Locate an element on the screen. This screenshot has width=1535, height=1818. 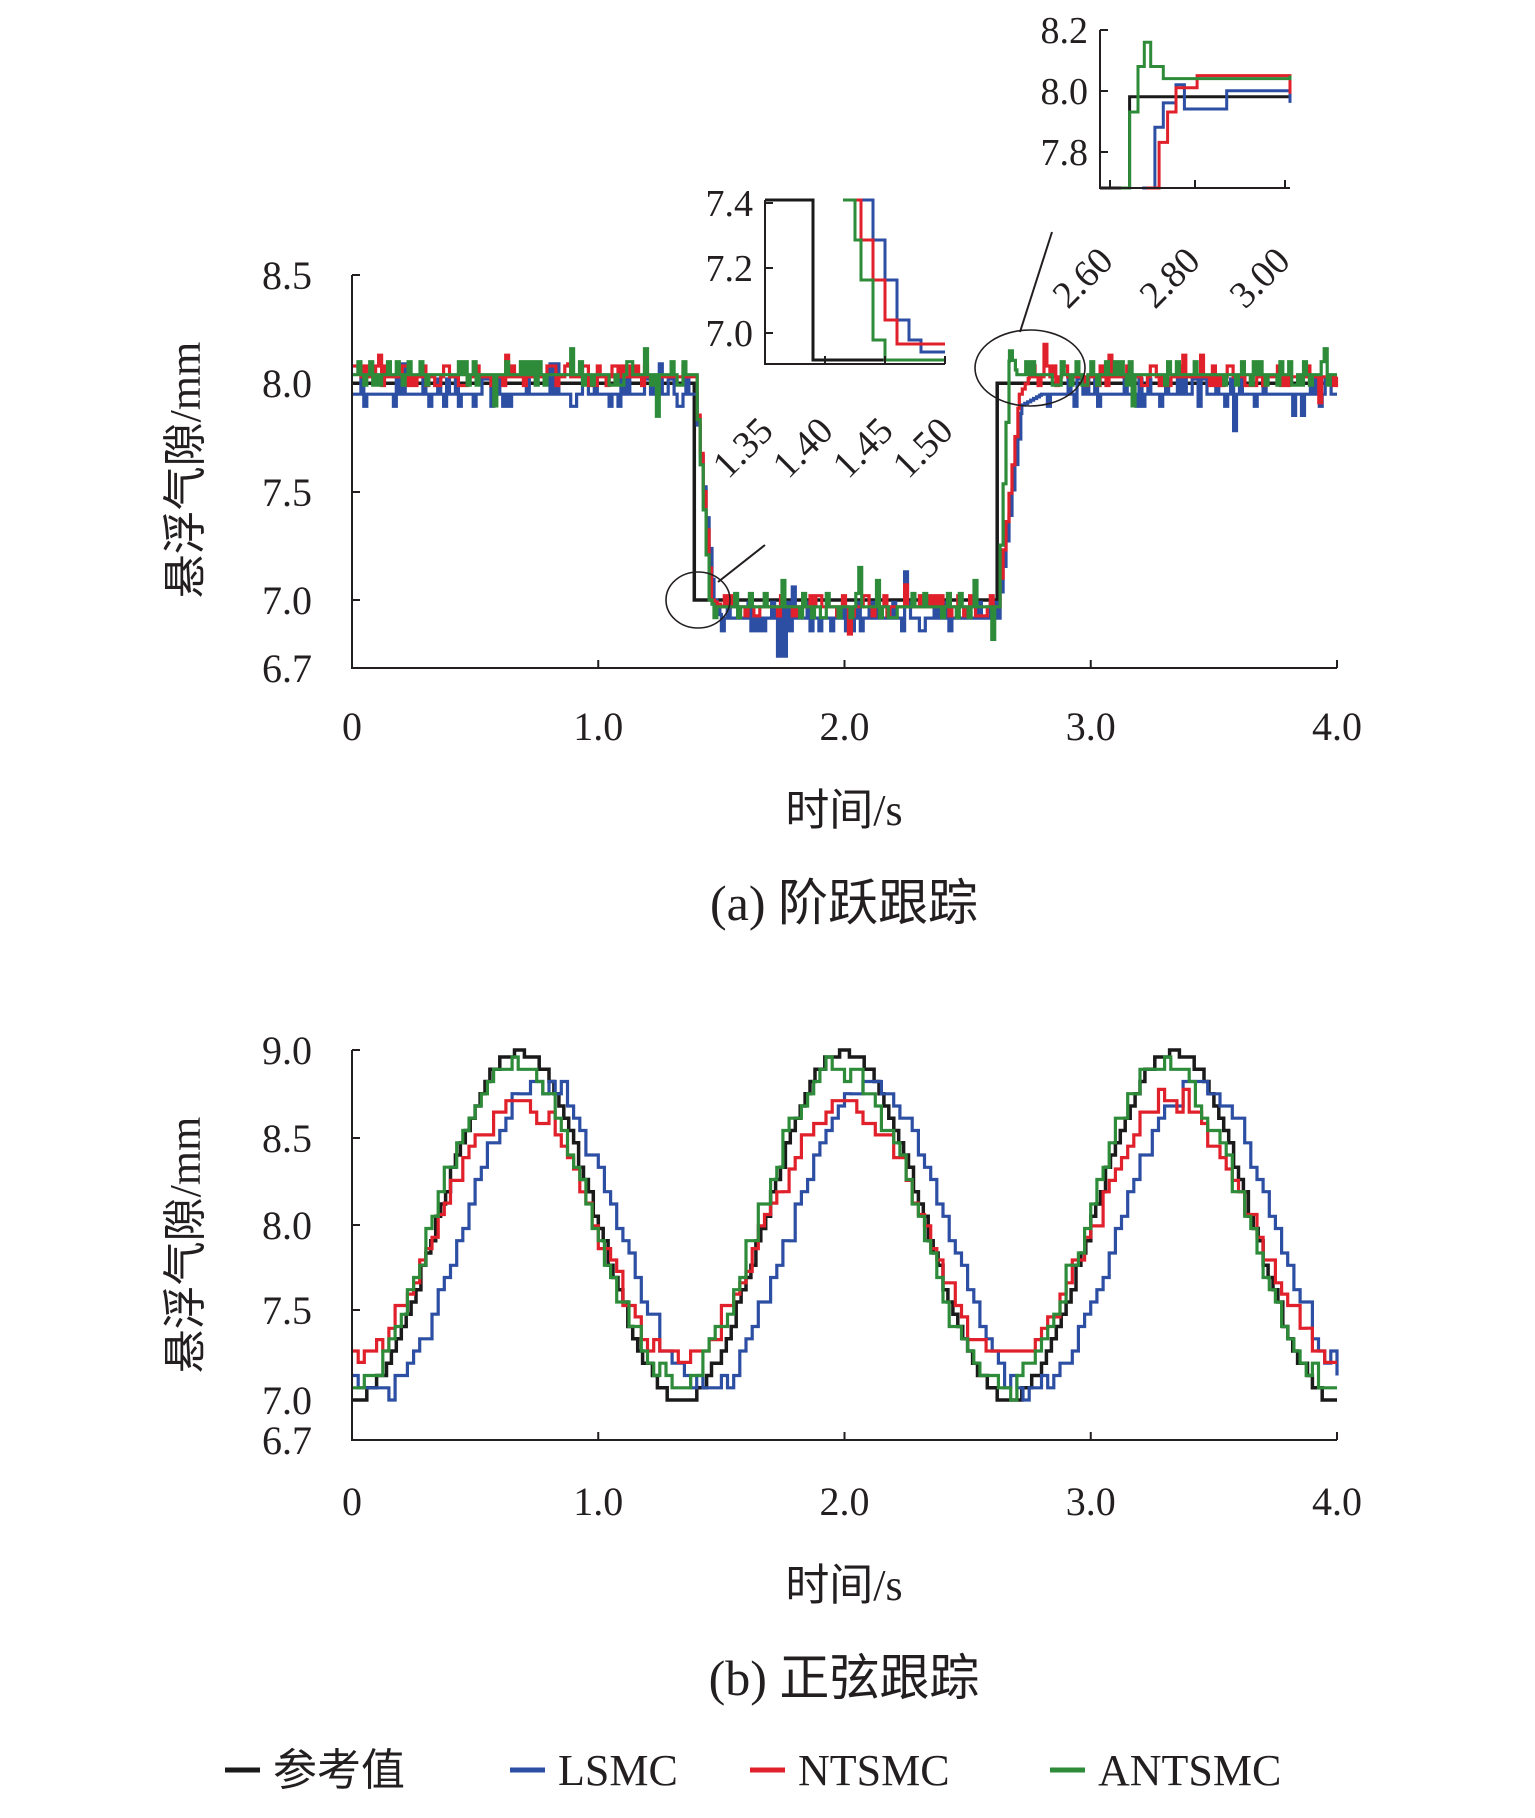
panel-b-ytick-label: 6.7 is located at coordinates (287, 1440).